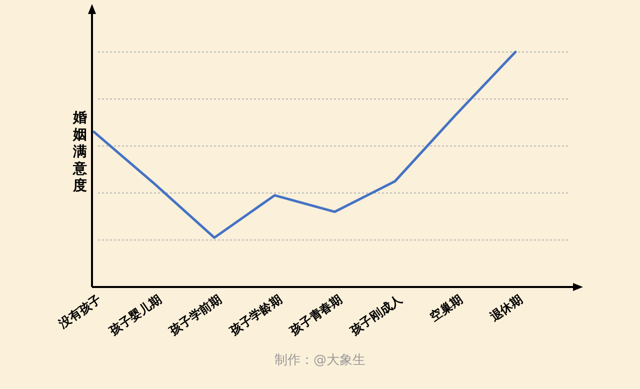 Image resolution: width=640 pixels, height=389 pixels. Describe the element at coordinates (376, 314) in the screenshot. I see `x-tick-label: 孩子刚成人` at that location.